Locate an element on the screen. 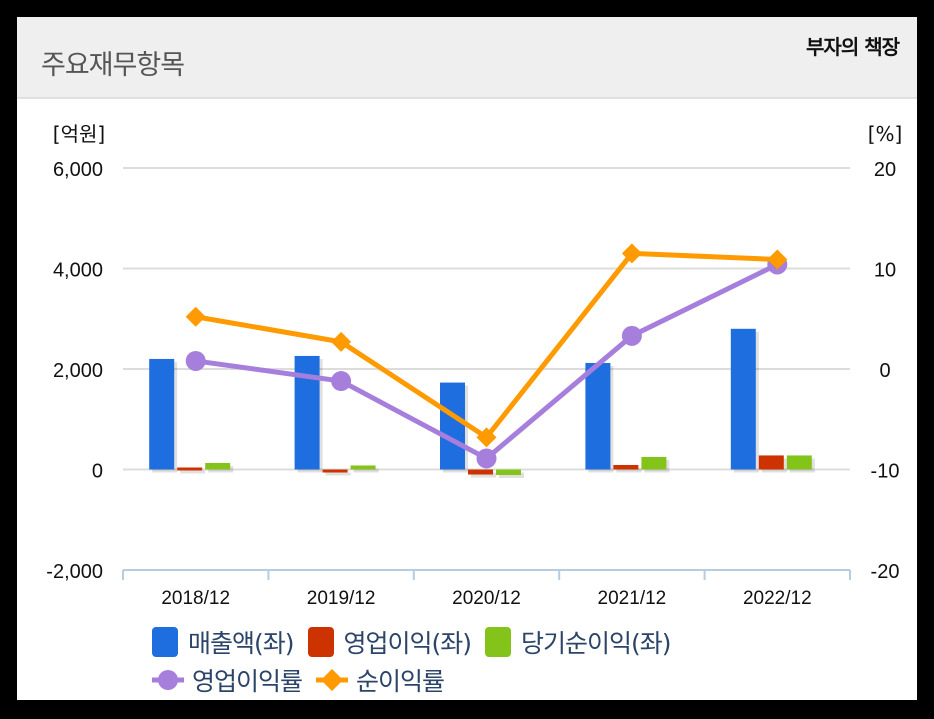 The height and width of the screenshot is (719, 934). circle-marker-icon is located at coordinates (168, 680).